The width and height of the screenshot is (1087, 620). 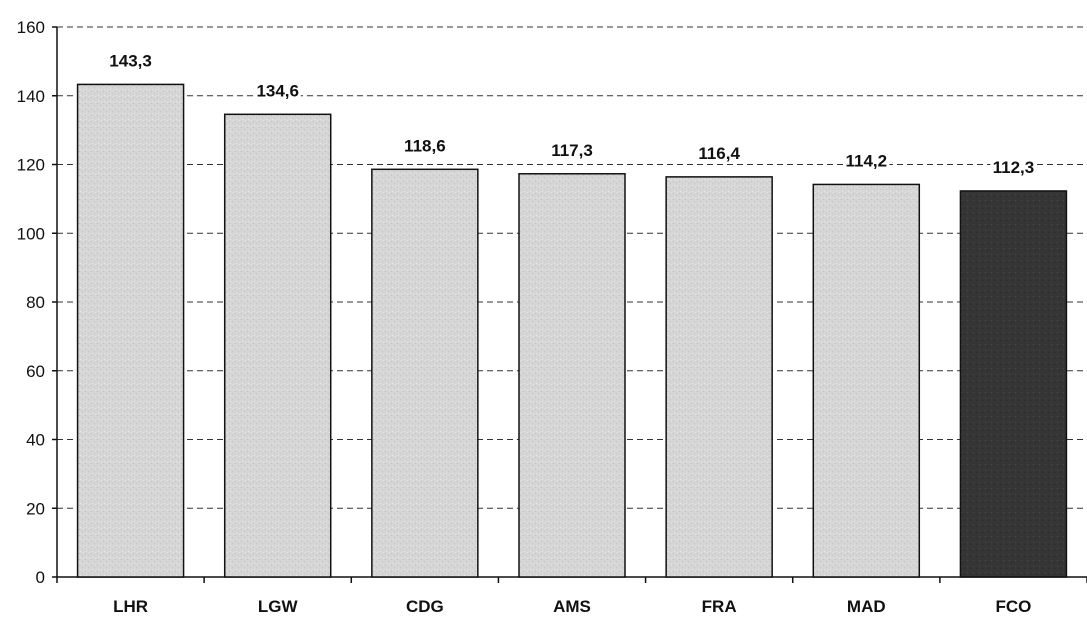 I want to click on y-tick-label: 100, so click(x=31, y=233).